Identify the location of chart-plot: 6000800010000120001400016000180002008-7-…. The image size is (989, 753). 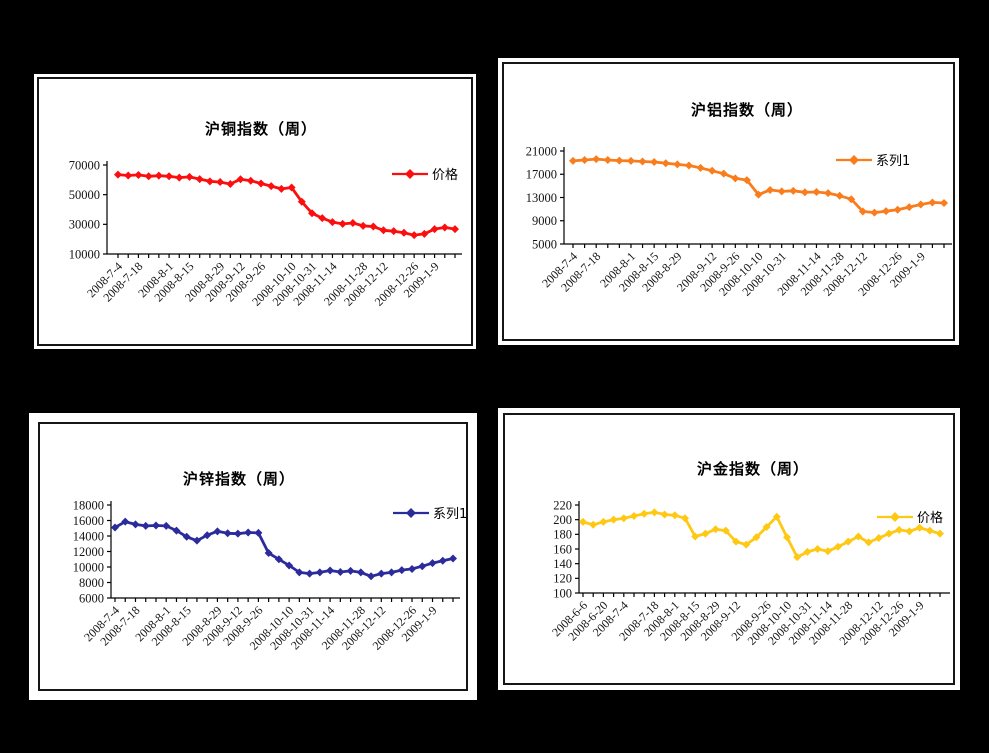
(266, 575).